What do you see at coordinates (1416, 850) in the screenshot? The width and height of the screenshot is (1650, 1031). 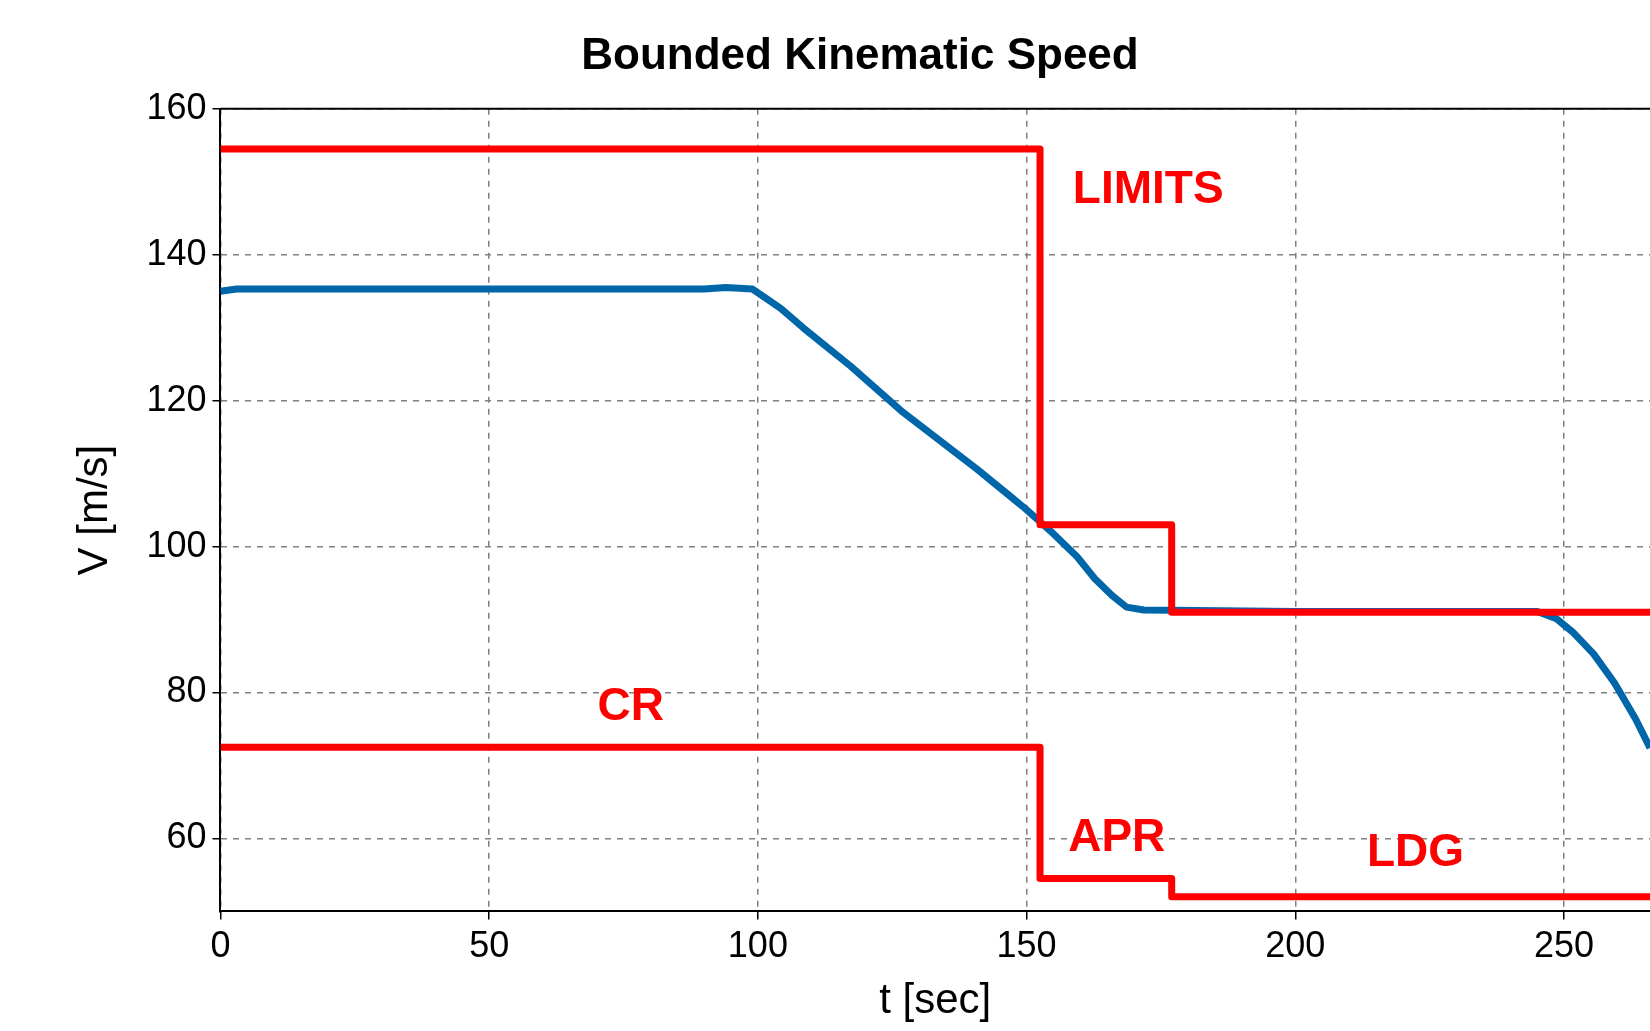 I see `annotation: LDG` at bounding box center [1416, 850].